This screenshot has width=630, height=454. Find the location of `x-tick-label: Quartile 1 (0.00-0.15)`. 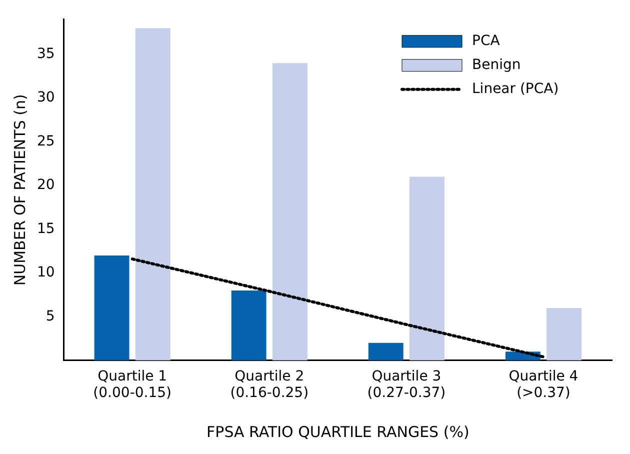

x-tick-label: Quartile 1 (0.00-0.15) is located at coordinates (132, 385).